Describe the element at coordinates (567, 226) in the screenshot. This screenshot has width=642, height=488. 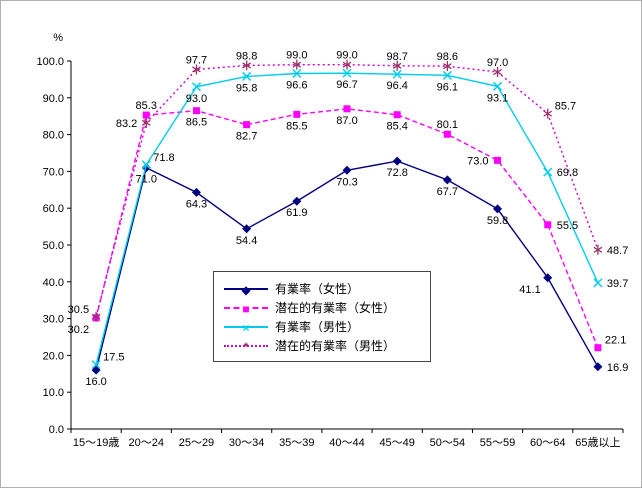
I see `data-label: 55.5` at that location.